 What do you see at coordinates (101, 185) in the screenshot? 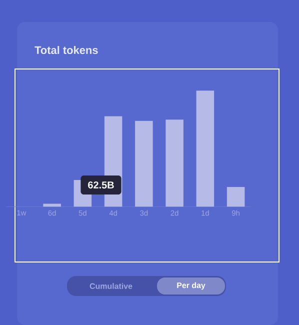
I see `annotation: 62.5B` at bounding box center [101, 185].